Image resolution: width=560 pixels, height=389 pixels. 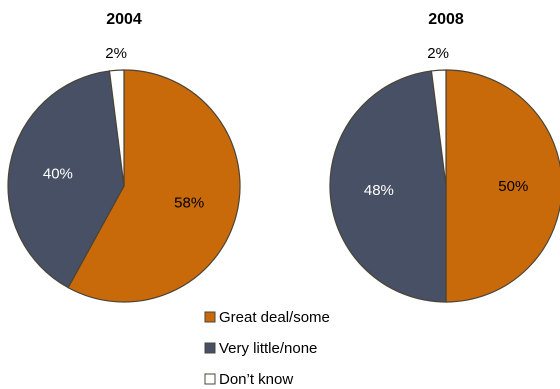 What do you see at coordinates (446, 19) in the screenshot?
I see `chart-title: 2008` at bounding box center [446, 19].